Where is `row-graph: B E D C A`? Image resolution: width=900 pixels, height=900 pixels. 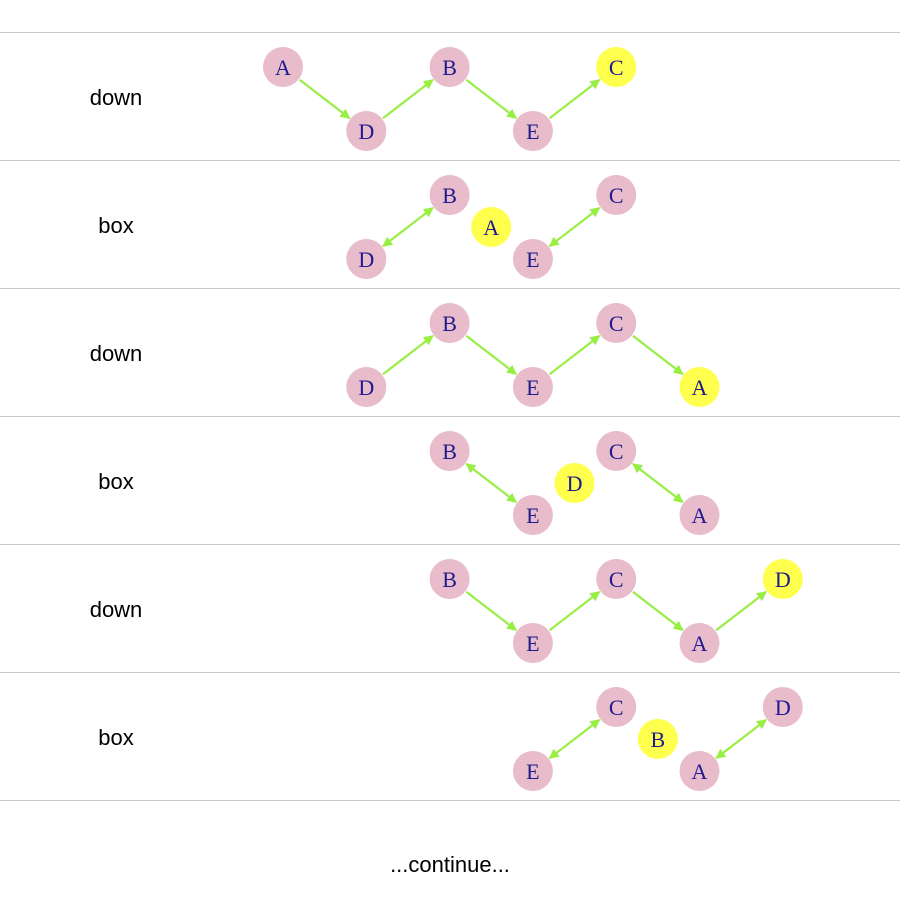 row-graph: B E D C A is located at coordinates (574, 483).